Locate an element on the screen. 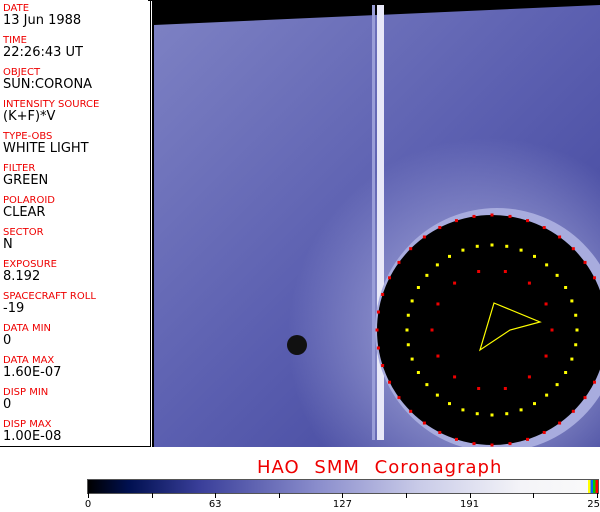  dark-spot is located at coordinates (297, 345).